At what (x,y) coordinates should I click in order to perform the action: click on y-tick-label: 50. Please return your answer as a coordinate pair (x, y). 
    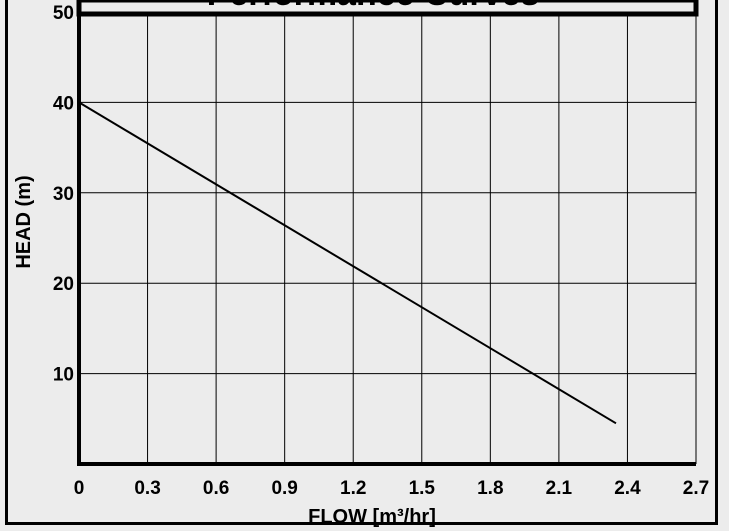
    Looking at the image, I should click on (63, 13).